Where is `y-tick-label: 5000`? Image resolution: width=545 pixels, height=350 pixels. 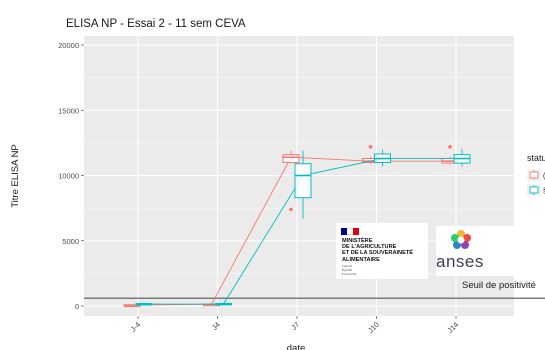
y-tick-label: 5000 is located at coordinates (70, 241).